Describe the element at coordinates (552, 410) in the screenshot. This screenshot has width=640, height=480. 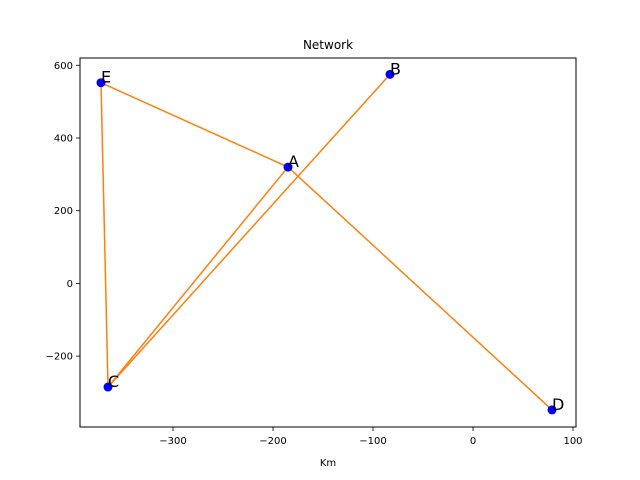
I see `node-d` at that location.